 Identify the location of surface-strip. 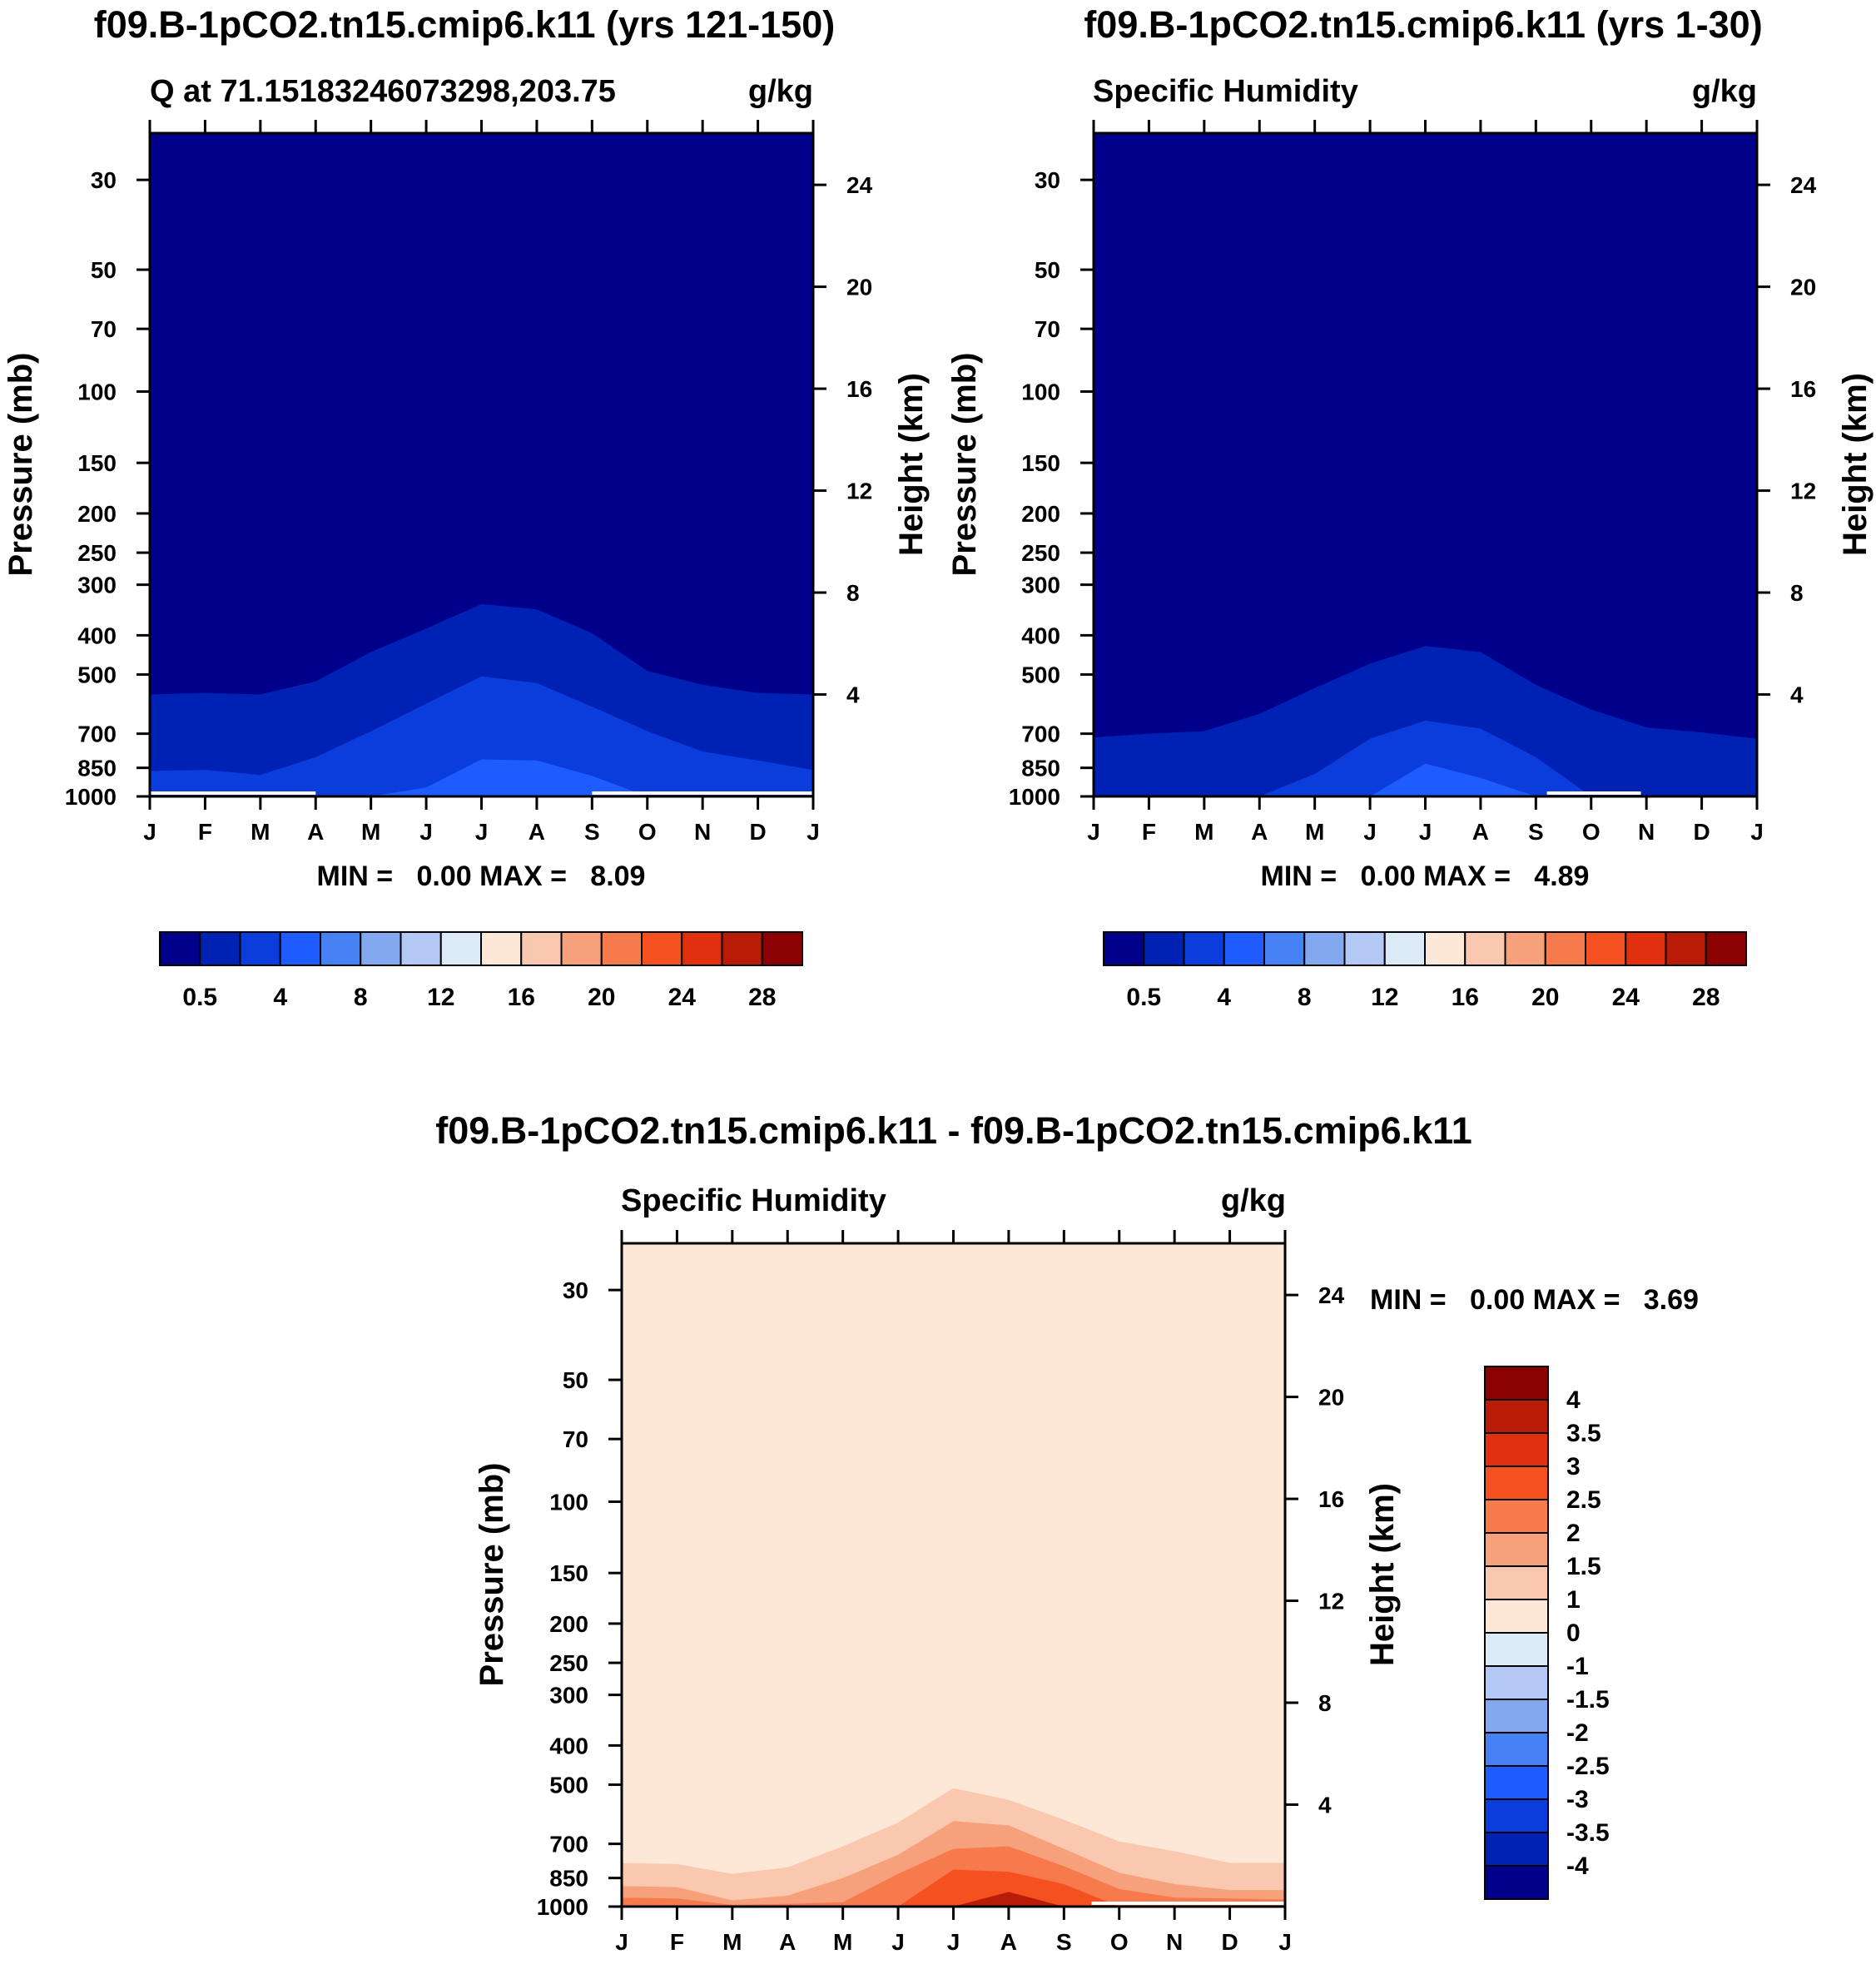
(233, 793).